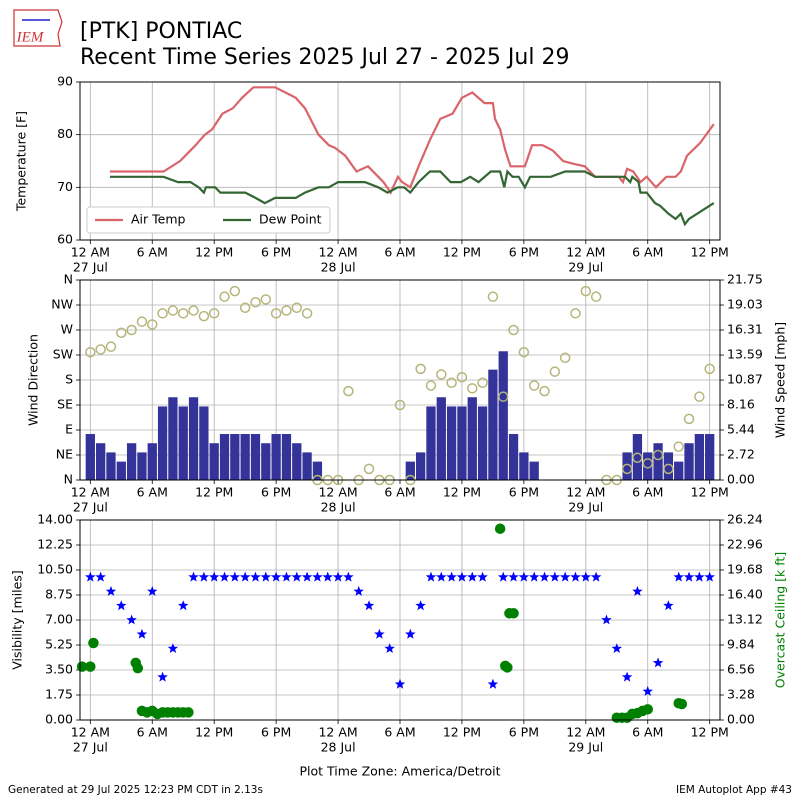 This screenshot has height=800, width=800. Describe the element at coordinates (55, 544) in the screenshot. I see `y-tick-label: 12.25` at that location.